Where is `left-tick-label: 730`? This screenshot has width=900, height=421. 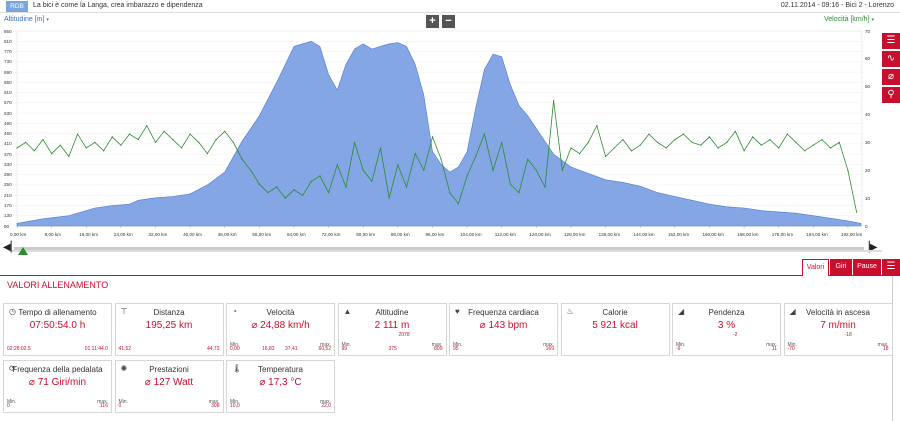 left-tick-label: 730 is located at coordinates (8, 62).